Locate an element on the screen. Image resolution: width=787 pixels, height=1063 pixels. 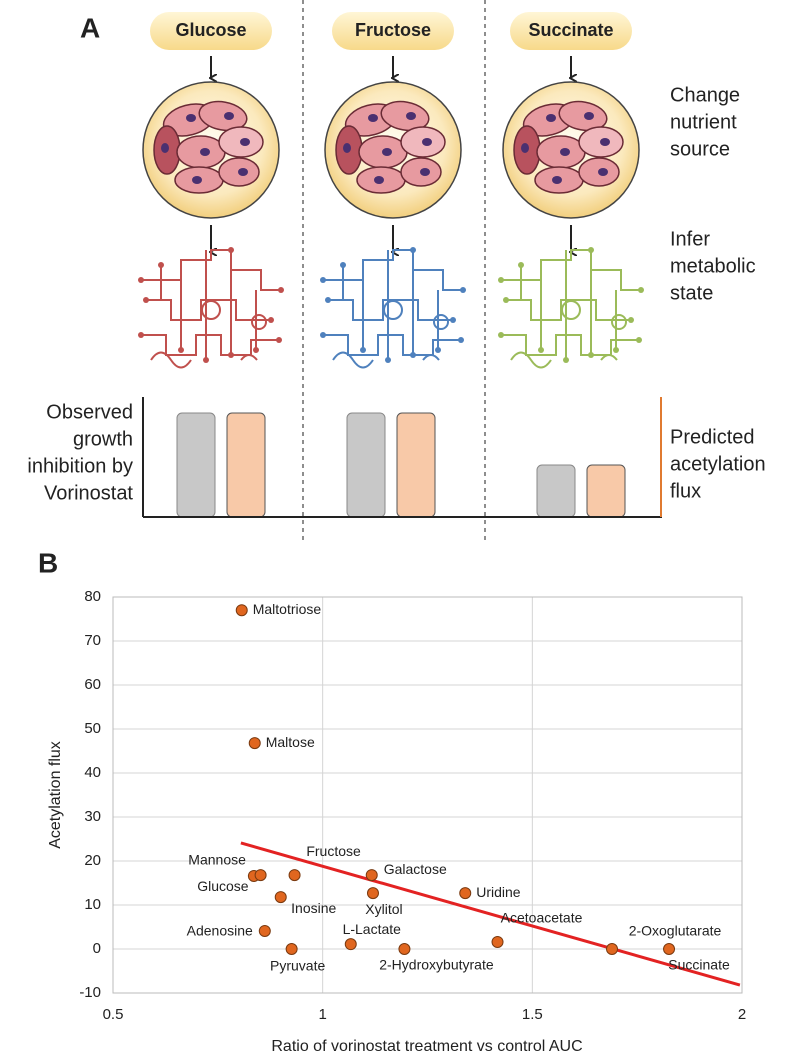
y-tick-label: -10 is located at coordinates (90, 992).